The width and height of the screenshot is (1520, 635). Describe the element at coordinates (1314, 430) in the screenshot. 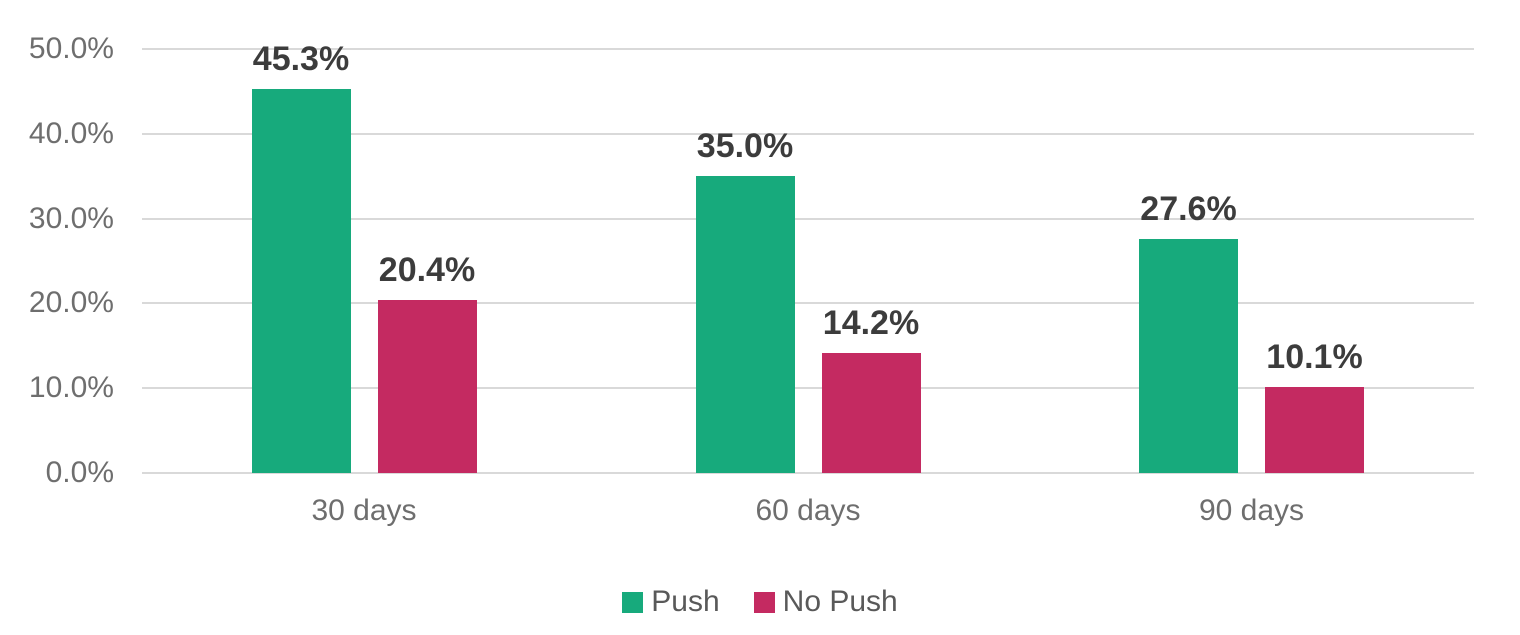

I see `bar-no-push-90-days` at that location.